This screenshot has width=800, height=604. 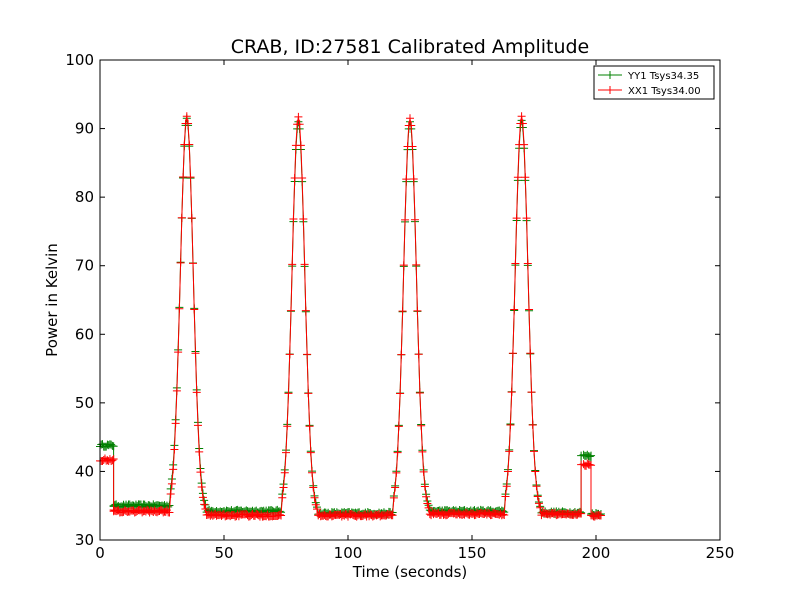 What do you see at coordinates (79, 60) in the screenshot?
I see `y-tick-label: 100` at bounding box center [79, 60].